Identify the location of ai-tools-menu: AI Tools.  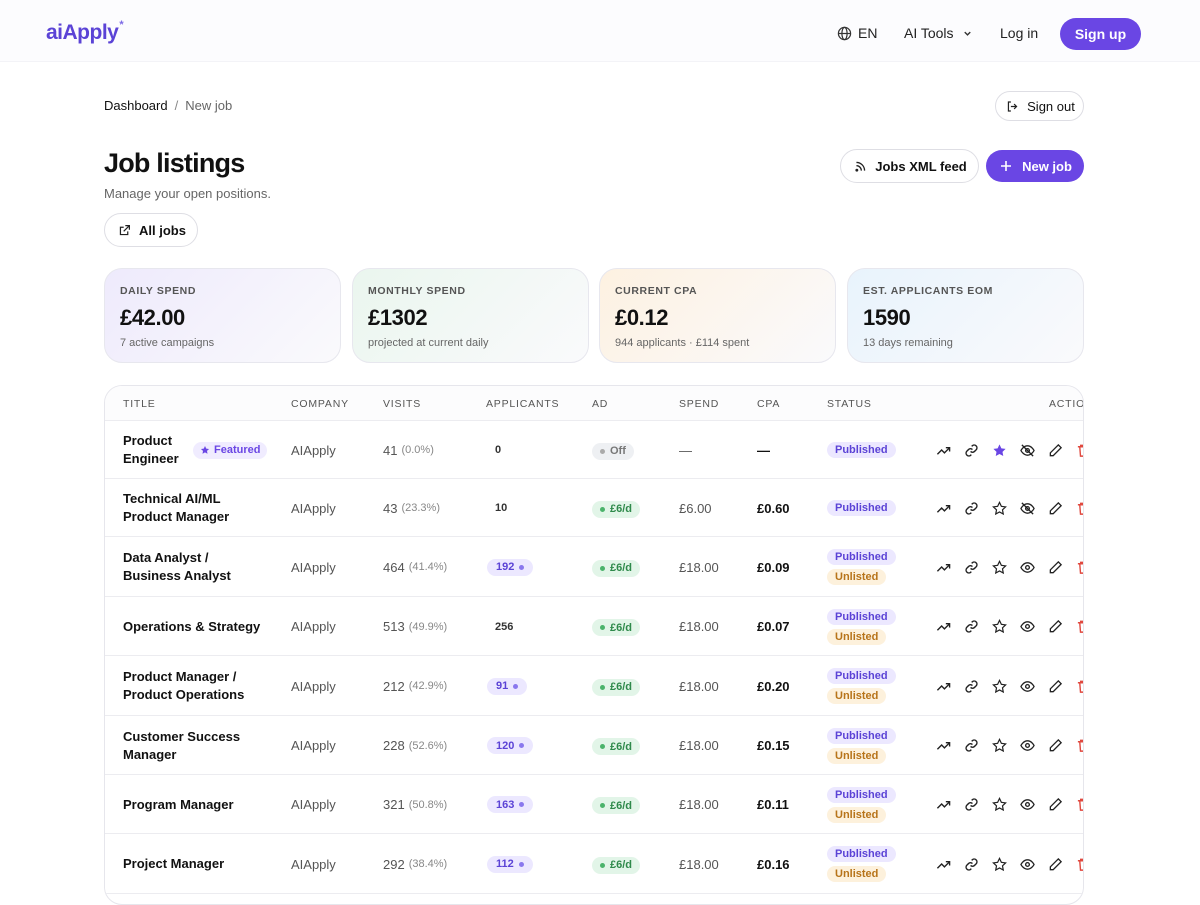
(940, 33).